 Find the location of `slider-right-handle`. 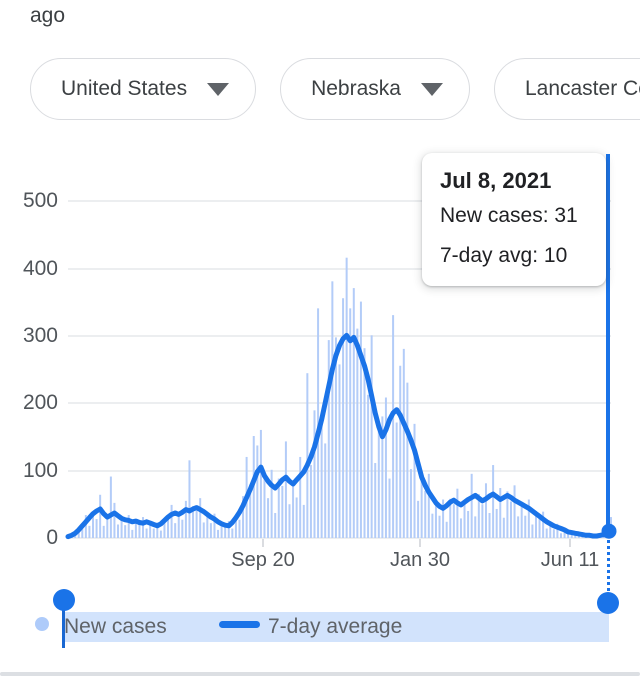

slider-right-handle is located at coordinates (608, 603).